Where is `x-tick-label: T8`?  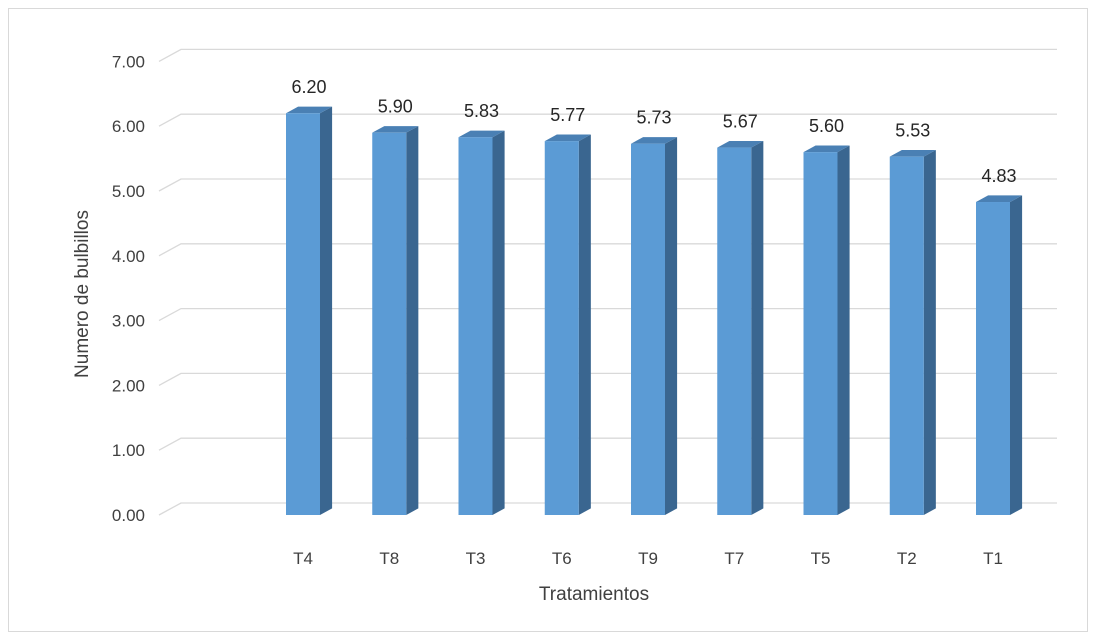 x-tick-label: T8 is located at coordinates (389, 558).